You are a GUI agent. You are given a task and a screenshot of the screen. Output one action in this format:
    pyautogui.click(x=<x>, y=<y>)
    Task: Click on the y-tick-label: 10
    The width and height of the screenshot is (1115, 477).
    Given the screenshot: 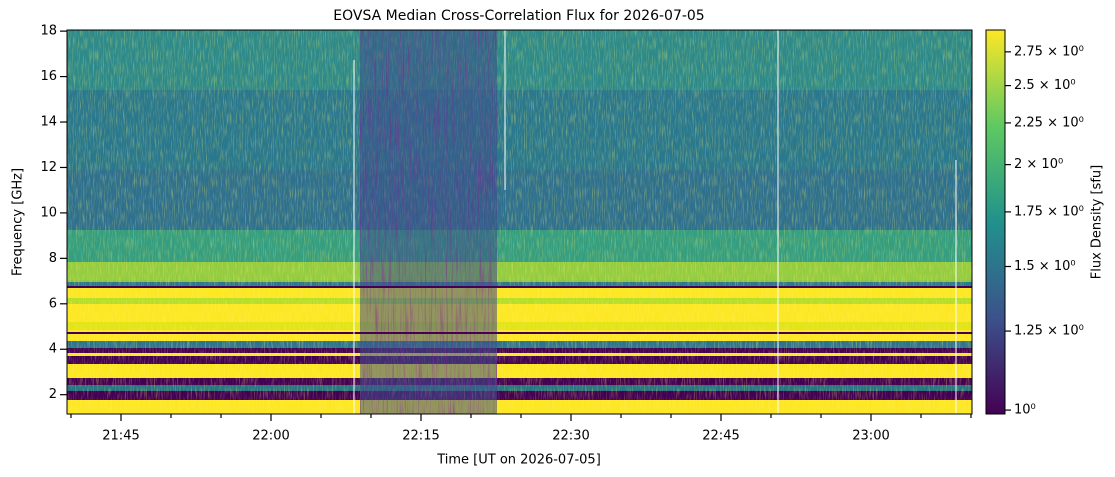 What is the action you would take?
    pyautogui.click(x=48, y=212)
    